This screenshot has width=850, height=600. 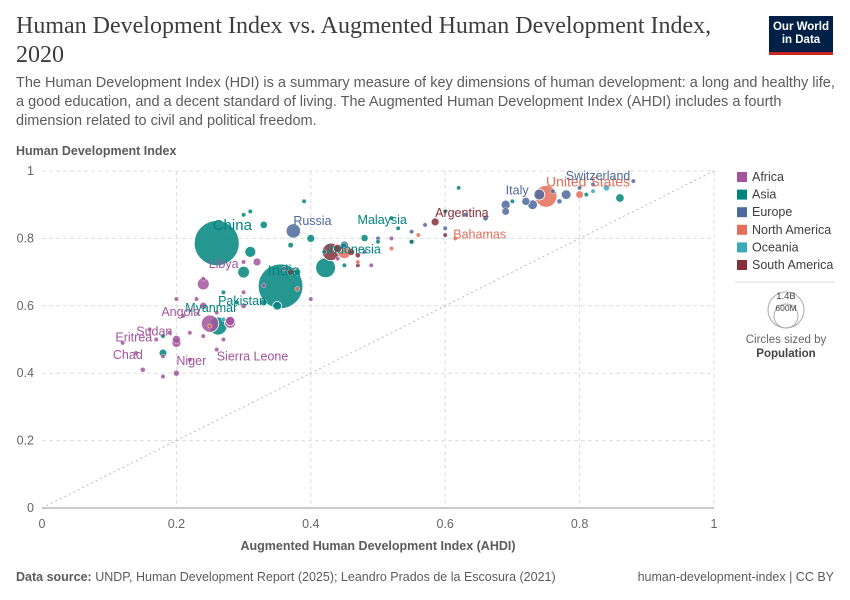 What do you see at coordinates (30, 171) in the screenshot?
I see `y-tick-label: 1` at bounding box center [30, 171].